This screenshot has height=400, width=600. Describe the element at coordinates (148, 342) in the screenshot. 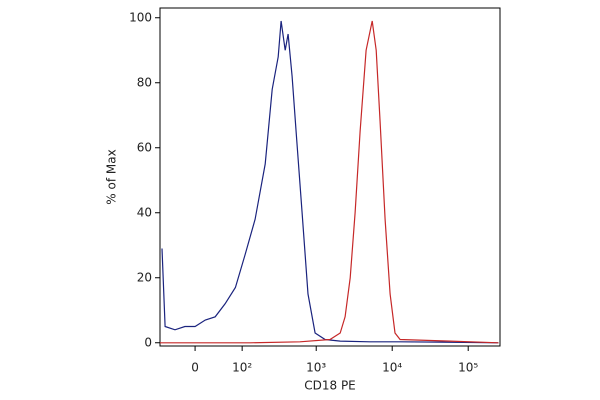

I see `y-tick-label: 0` at that location.